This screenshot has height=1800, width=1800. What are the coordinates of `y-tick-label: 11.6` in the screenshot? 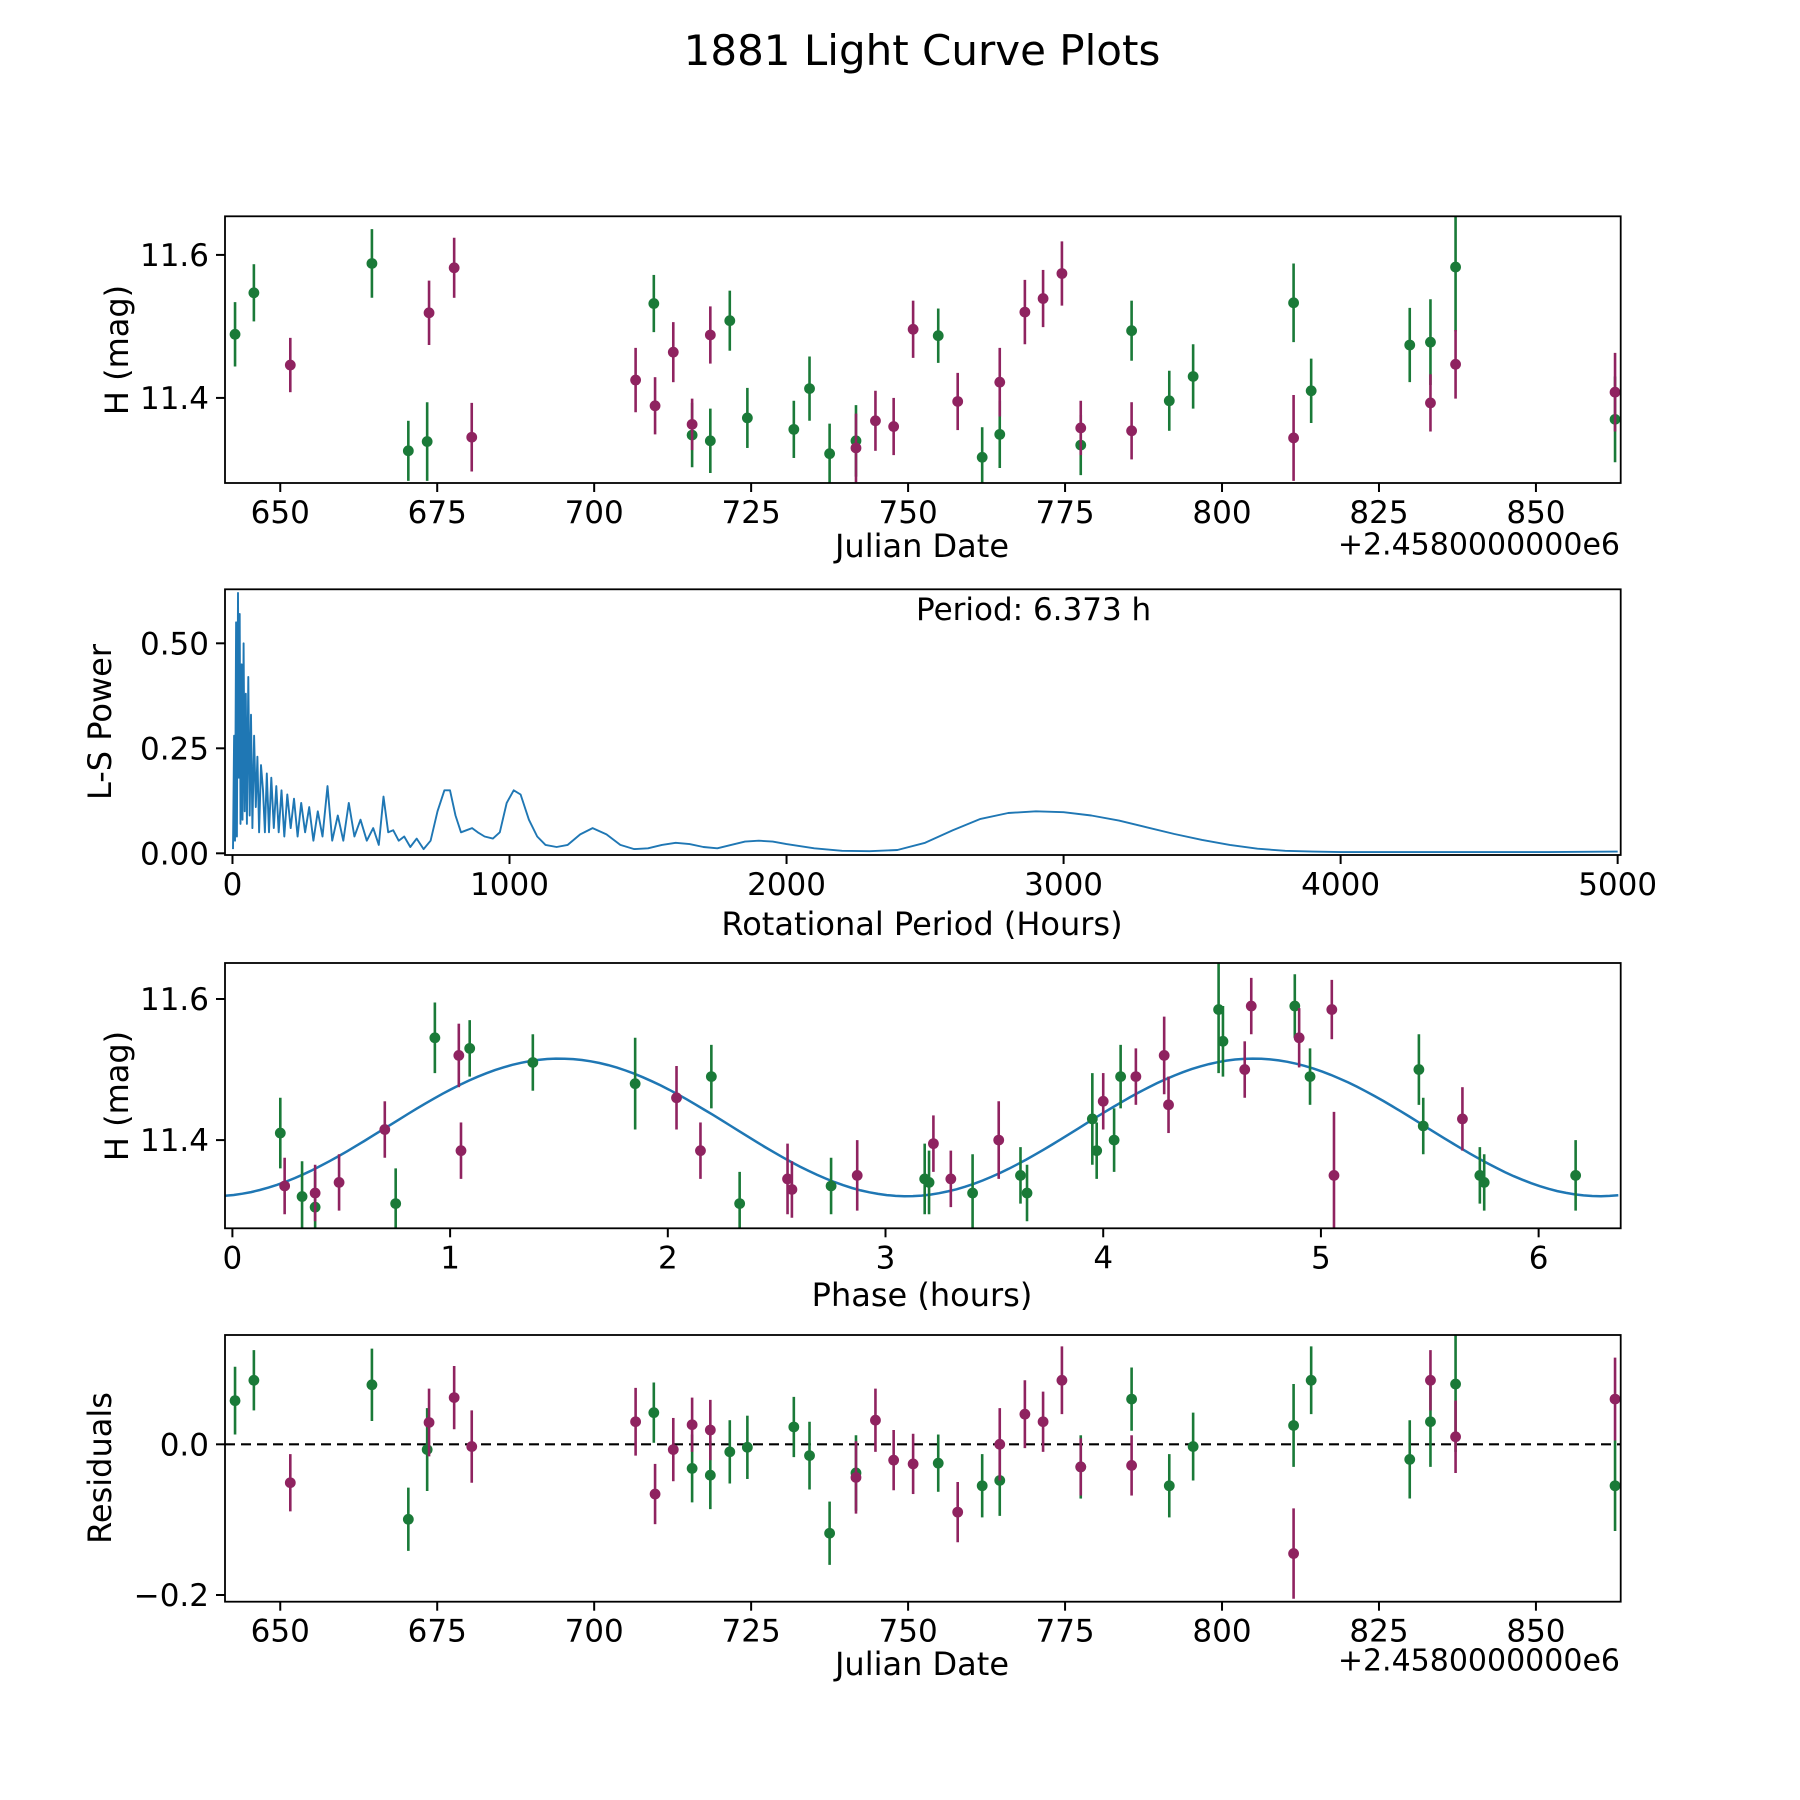 It's located at (174, 1000).